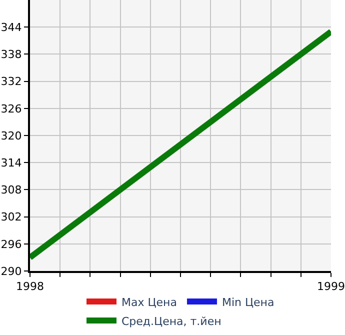 The width and height of the screenshot is (345, 335). Describe the element at coordinates (11, 244) in the screenshot. I see `y-tick-label: 296` at that location.